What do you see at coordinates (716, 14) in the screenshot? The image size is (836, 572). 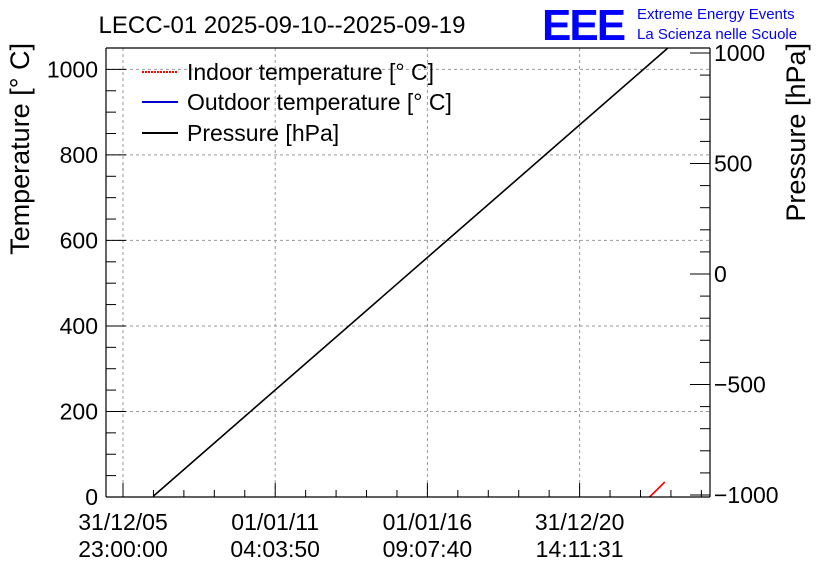 I see `logo-line1: Extreme Energy Events` at bounding box center [716, 14].